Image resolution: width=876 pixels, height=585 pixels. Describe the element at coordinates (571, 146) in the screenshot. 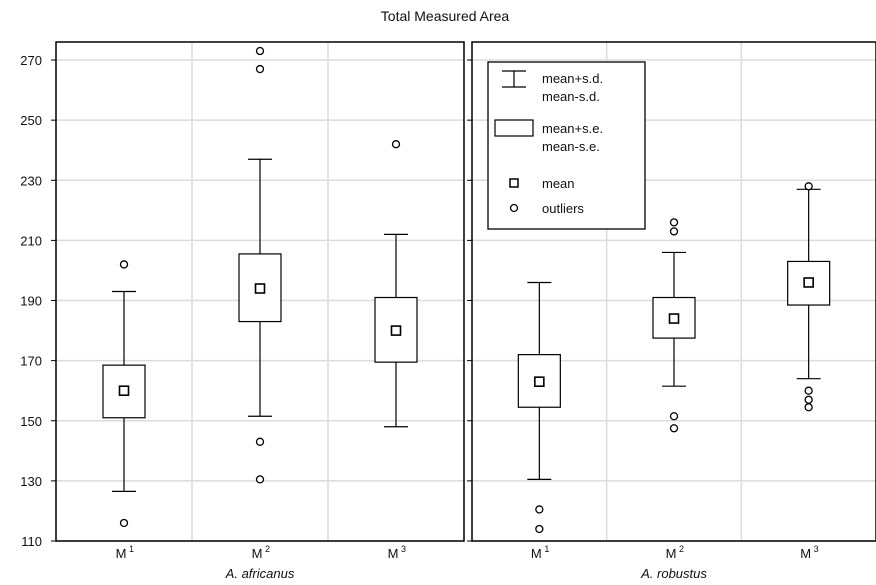

I see `legend-label: mean-s.e.` at that location.